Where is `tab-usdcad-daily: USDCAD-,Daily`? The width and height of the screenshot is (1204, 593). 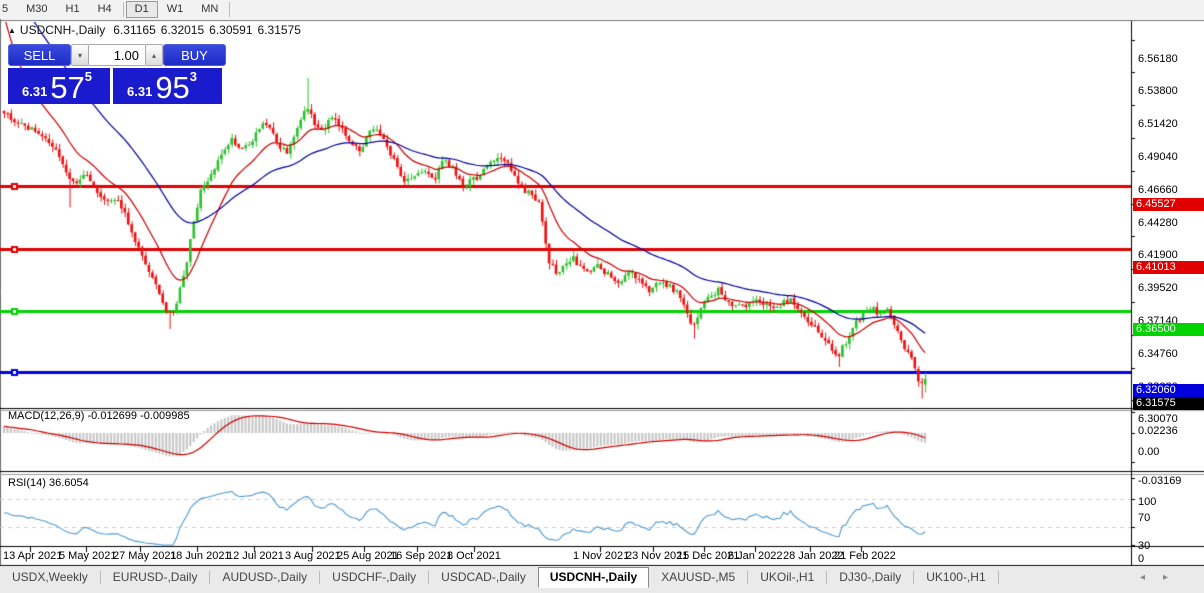 tab-usdcad-daily: USDCAD-,Daily is located at coordinates (483, 577).